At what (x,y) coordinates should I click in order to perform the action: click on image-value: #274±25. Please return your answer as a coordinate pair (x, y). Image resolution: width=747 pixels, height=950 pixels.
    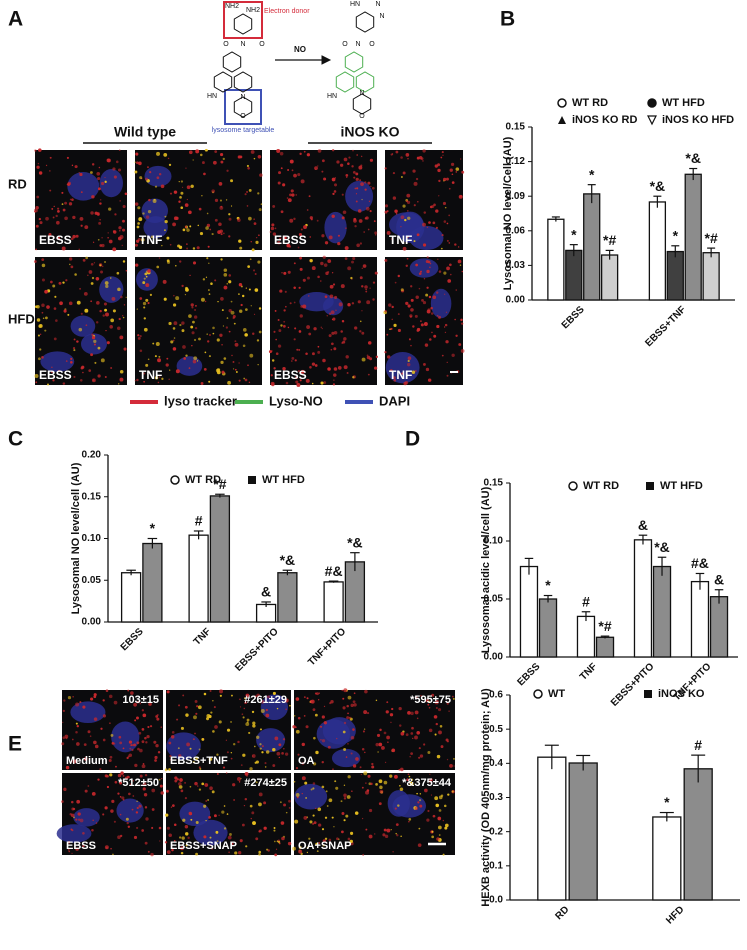
    Looking at the image, I should click on (265, 783).